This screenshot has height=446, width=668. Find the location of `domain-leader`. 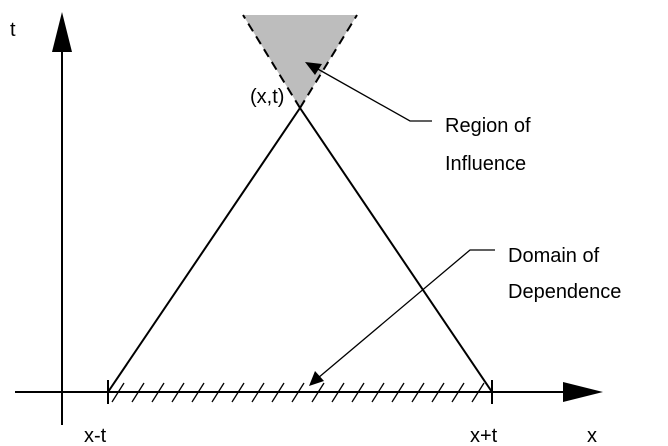

domain-leader is located at coordinates (406, 314).